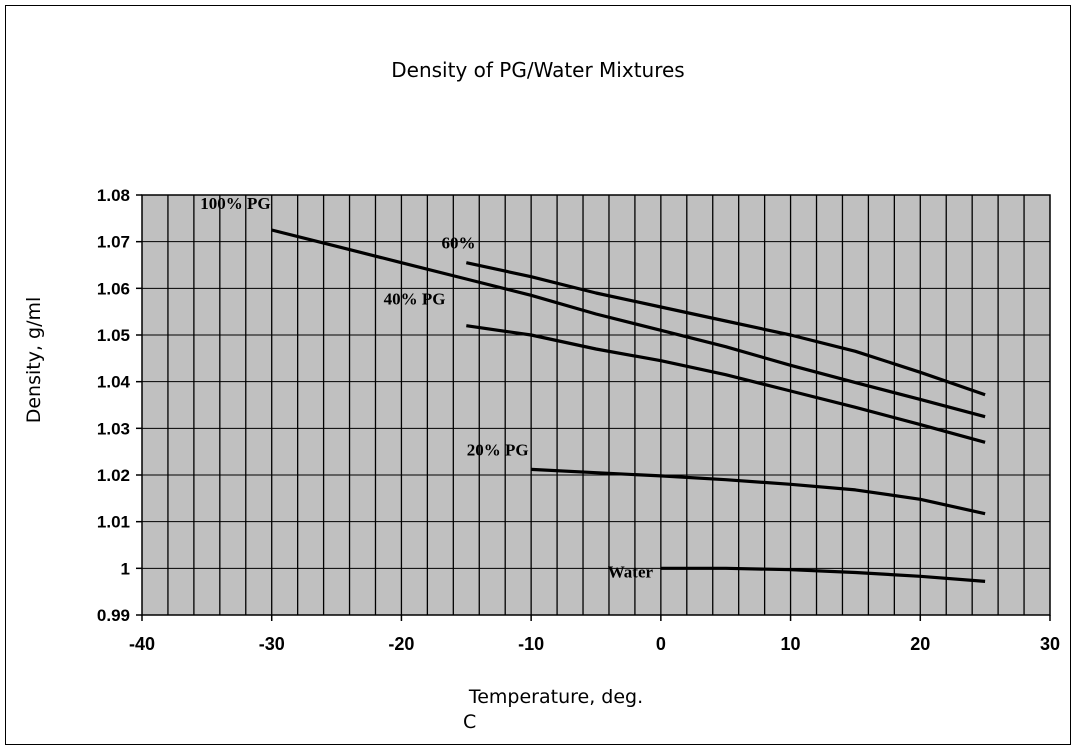 Image resolution: width=1074 pixels, height=745 pixels. Describe the element at coordinates (142, 644) in the screenshot. I see `x-tick-label: -40` at that location.